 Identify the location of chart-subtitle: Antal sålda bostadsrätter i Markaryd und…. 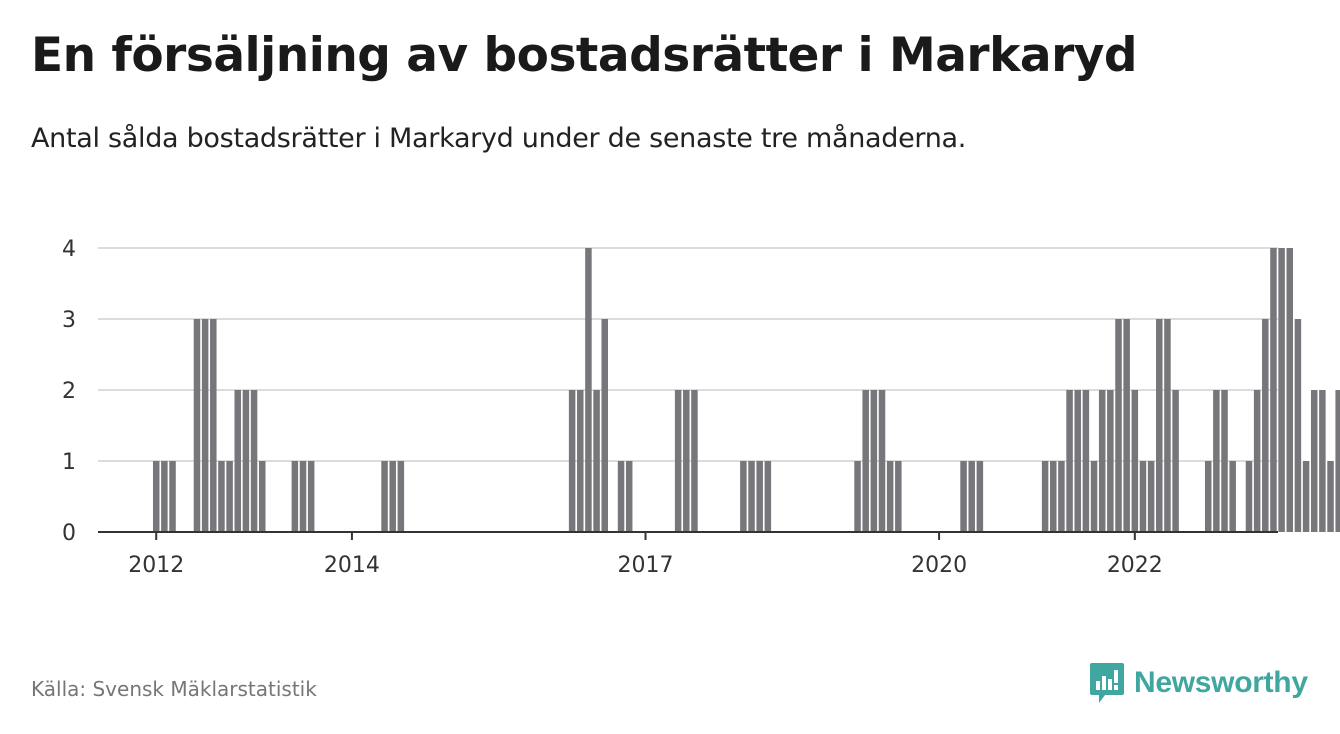
(499, 138).